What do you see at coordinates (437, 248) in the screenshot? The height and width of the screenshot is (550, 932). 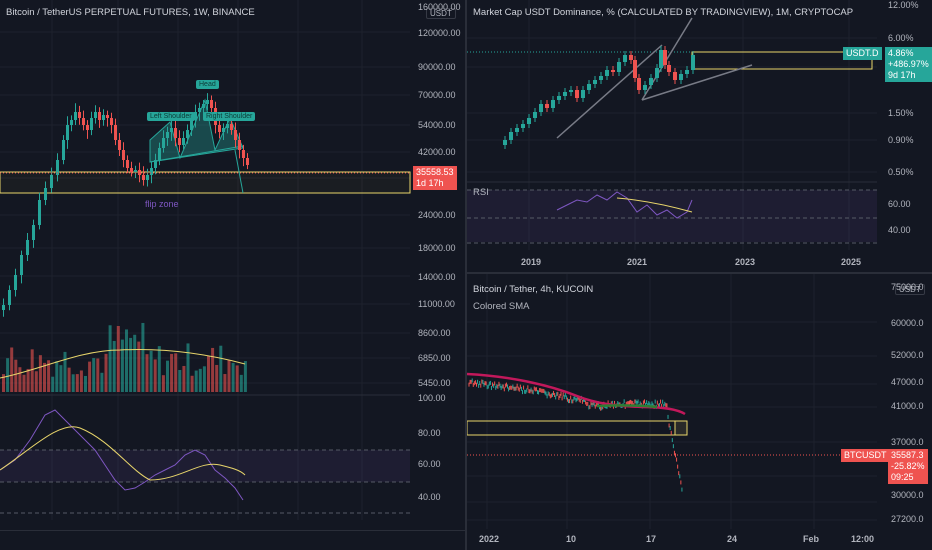 I see `axis-tick-label: 18000.00` at bounding box center [437, 248].